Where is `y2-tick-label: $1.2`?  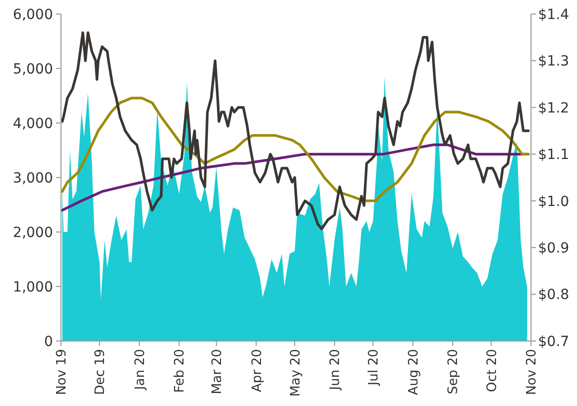 y2-tick-label: $1.2 is located at coordinates (554, 108).